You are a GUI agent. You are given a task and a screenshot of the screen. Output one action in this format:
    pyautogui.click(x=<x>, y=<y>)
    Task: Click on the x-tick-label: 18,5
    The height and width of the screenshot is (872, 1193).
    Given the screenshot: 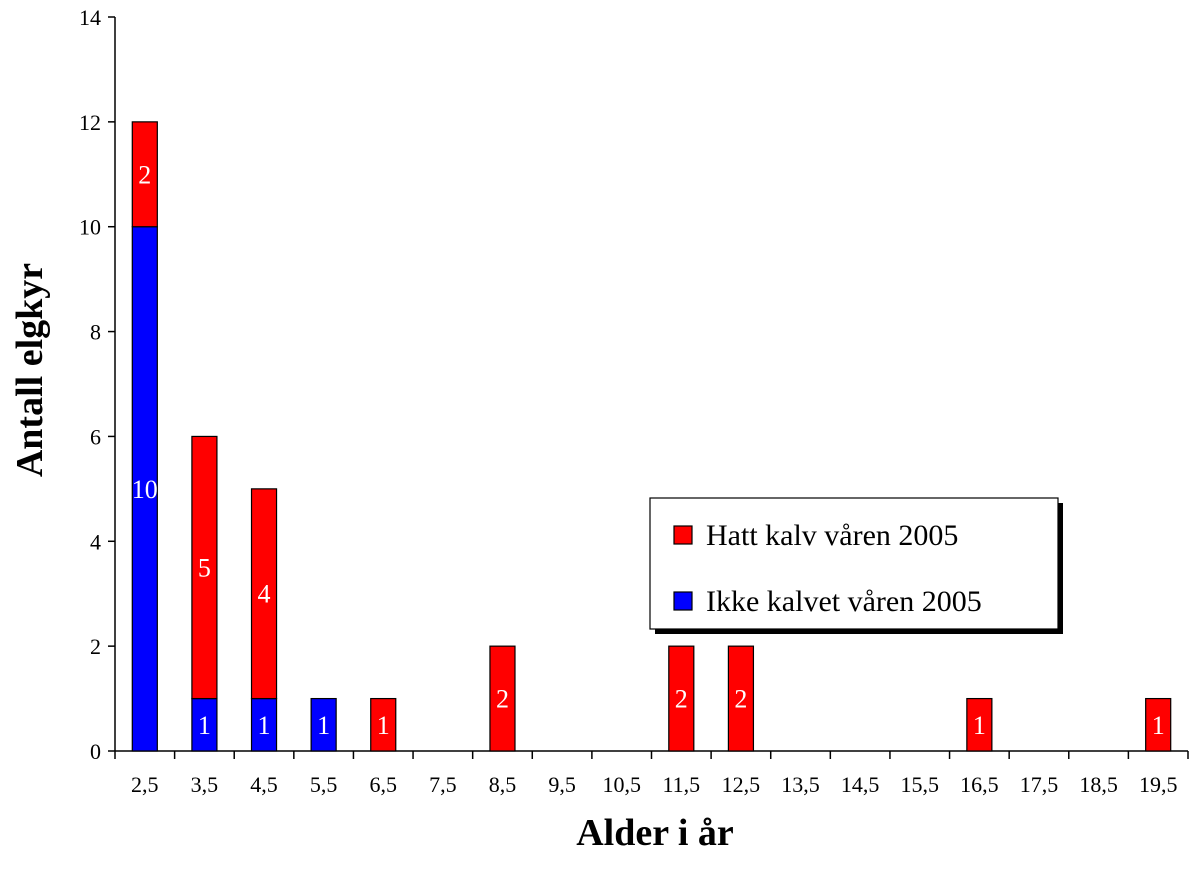 What is the action you would take?
    pyautogui.click(x=1098, y=784)
    